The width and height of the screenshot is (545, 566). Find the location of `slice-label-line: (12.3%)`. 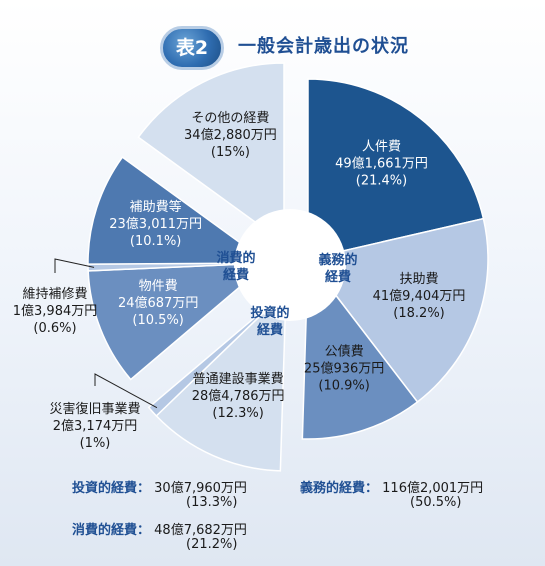

slice-label-line: (12.3%) is located at coordinates (237, 413).